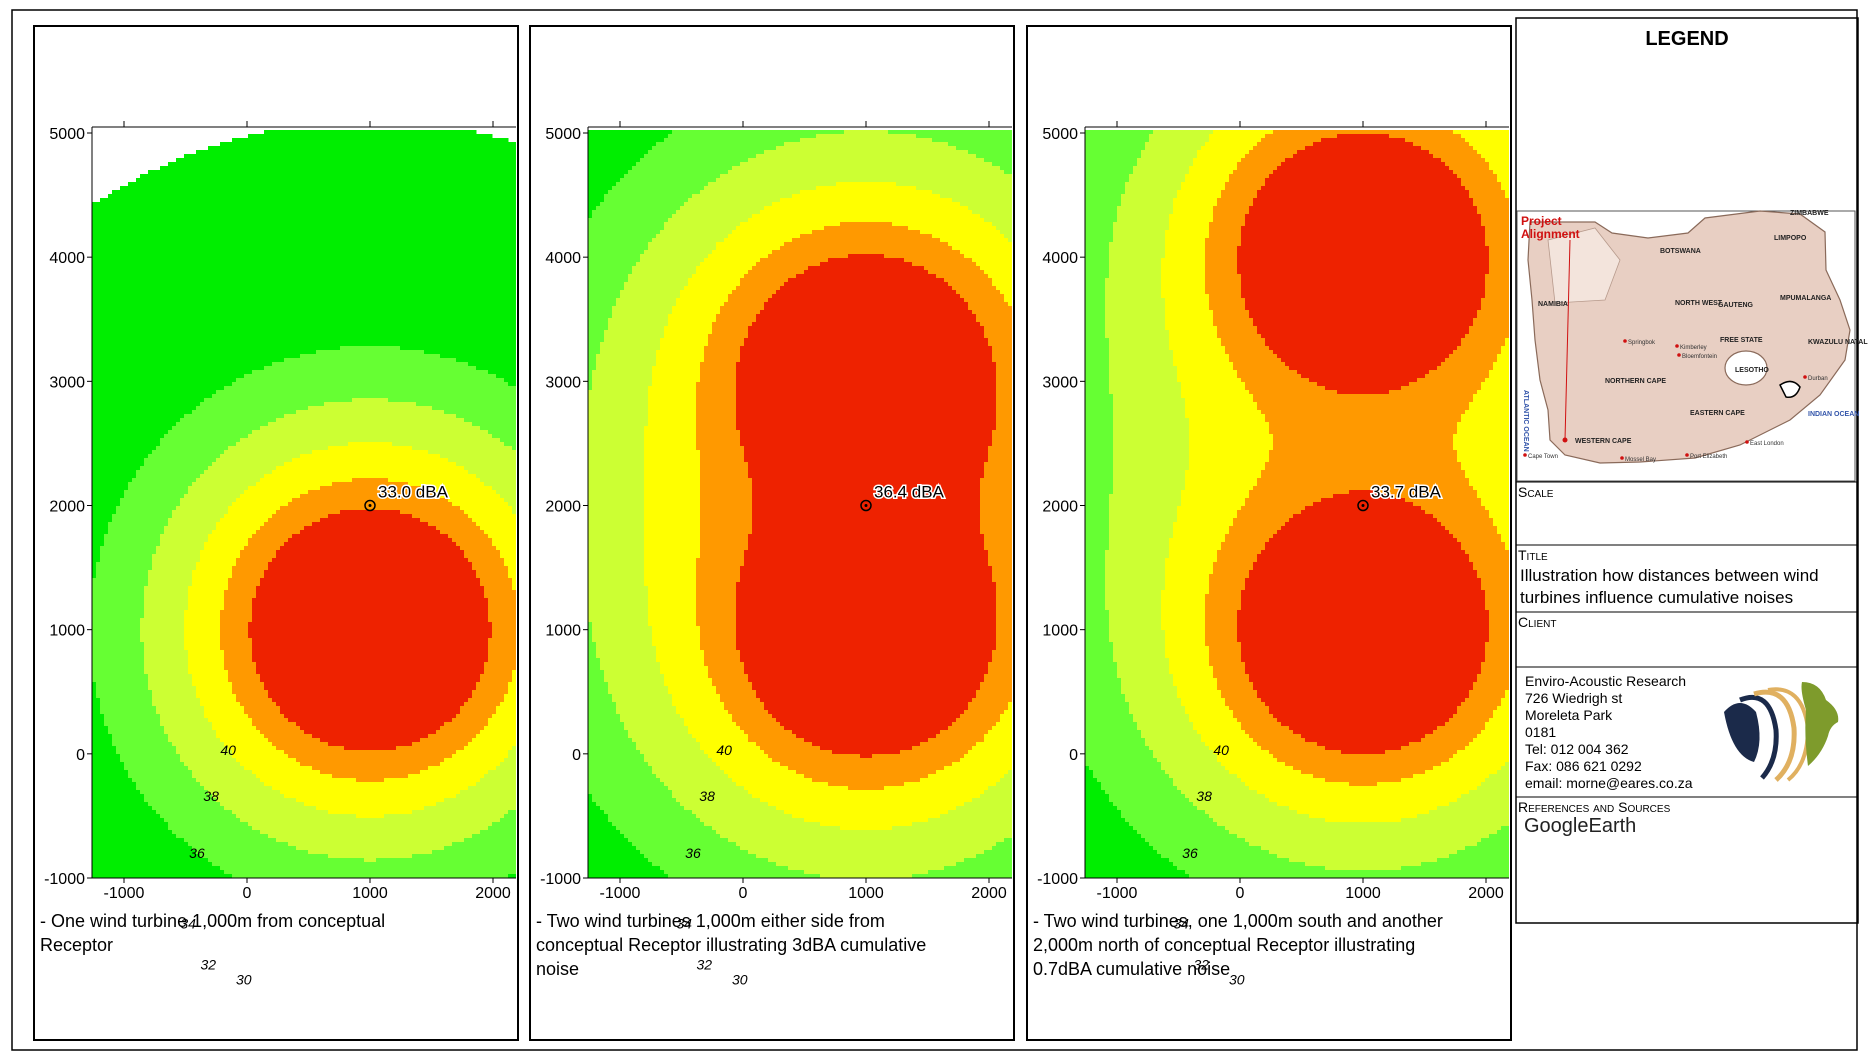 The image size is (1869, 1063). I want to click on map-project-label-2: Alignment, so click(1550, 234).